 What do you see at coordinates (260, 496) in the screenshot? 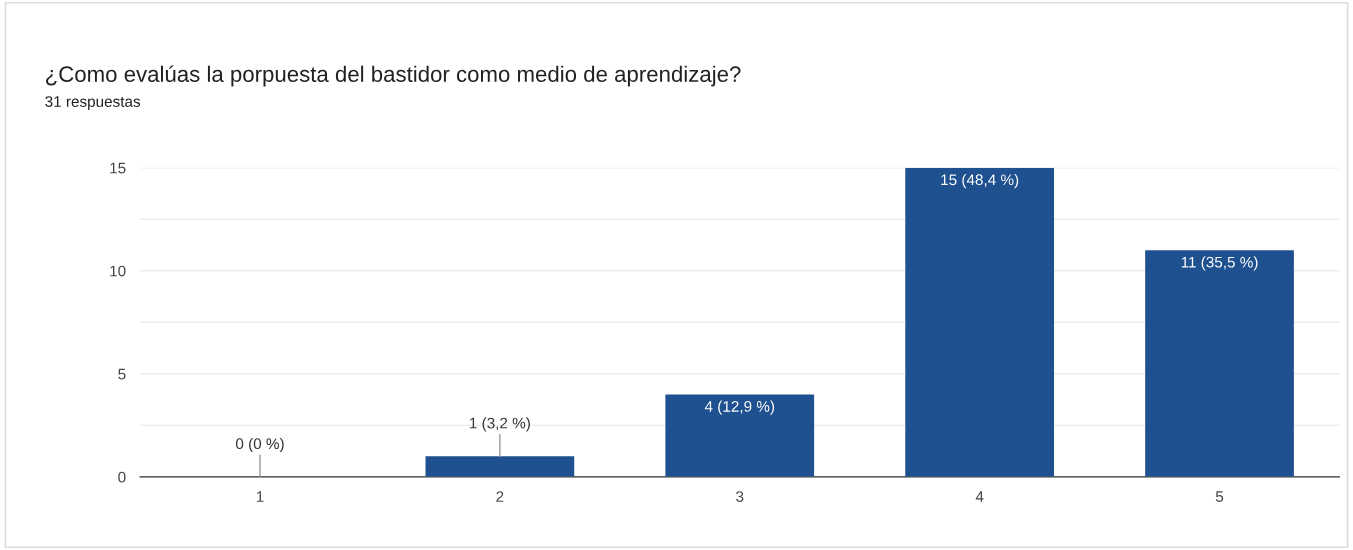
I see `x-tick-label: 1` at bounding box center [260, 496].